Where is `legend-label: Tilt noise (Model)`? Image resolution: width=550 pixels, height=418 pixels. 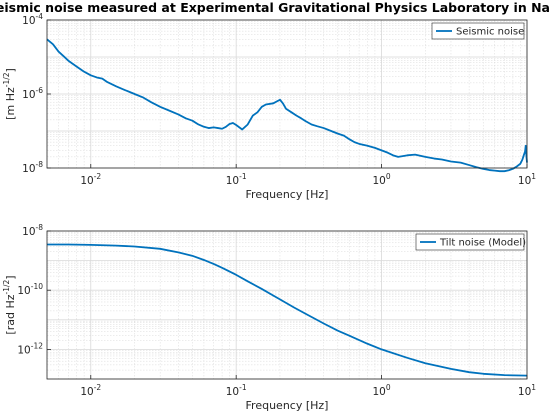
legend-label: Tilt noise (Model) is located at coordinates (482, 243).